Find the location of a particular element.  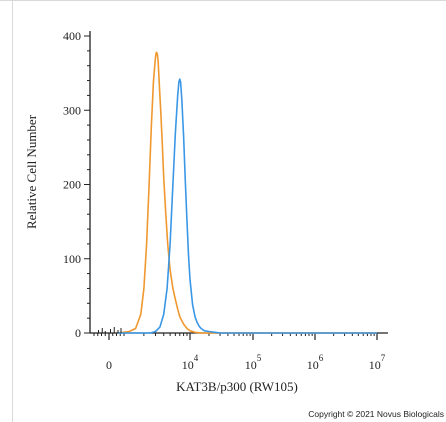

y-tick-label: 300 is located at coordinates (72, 110).